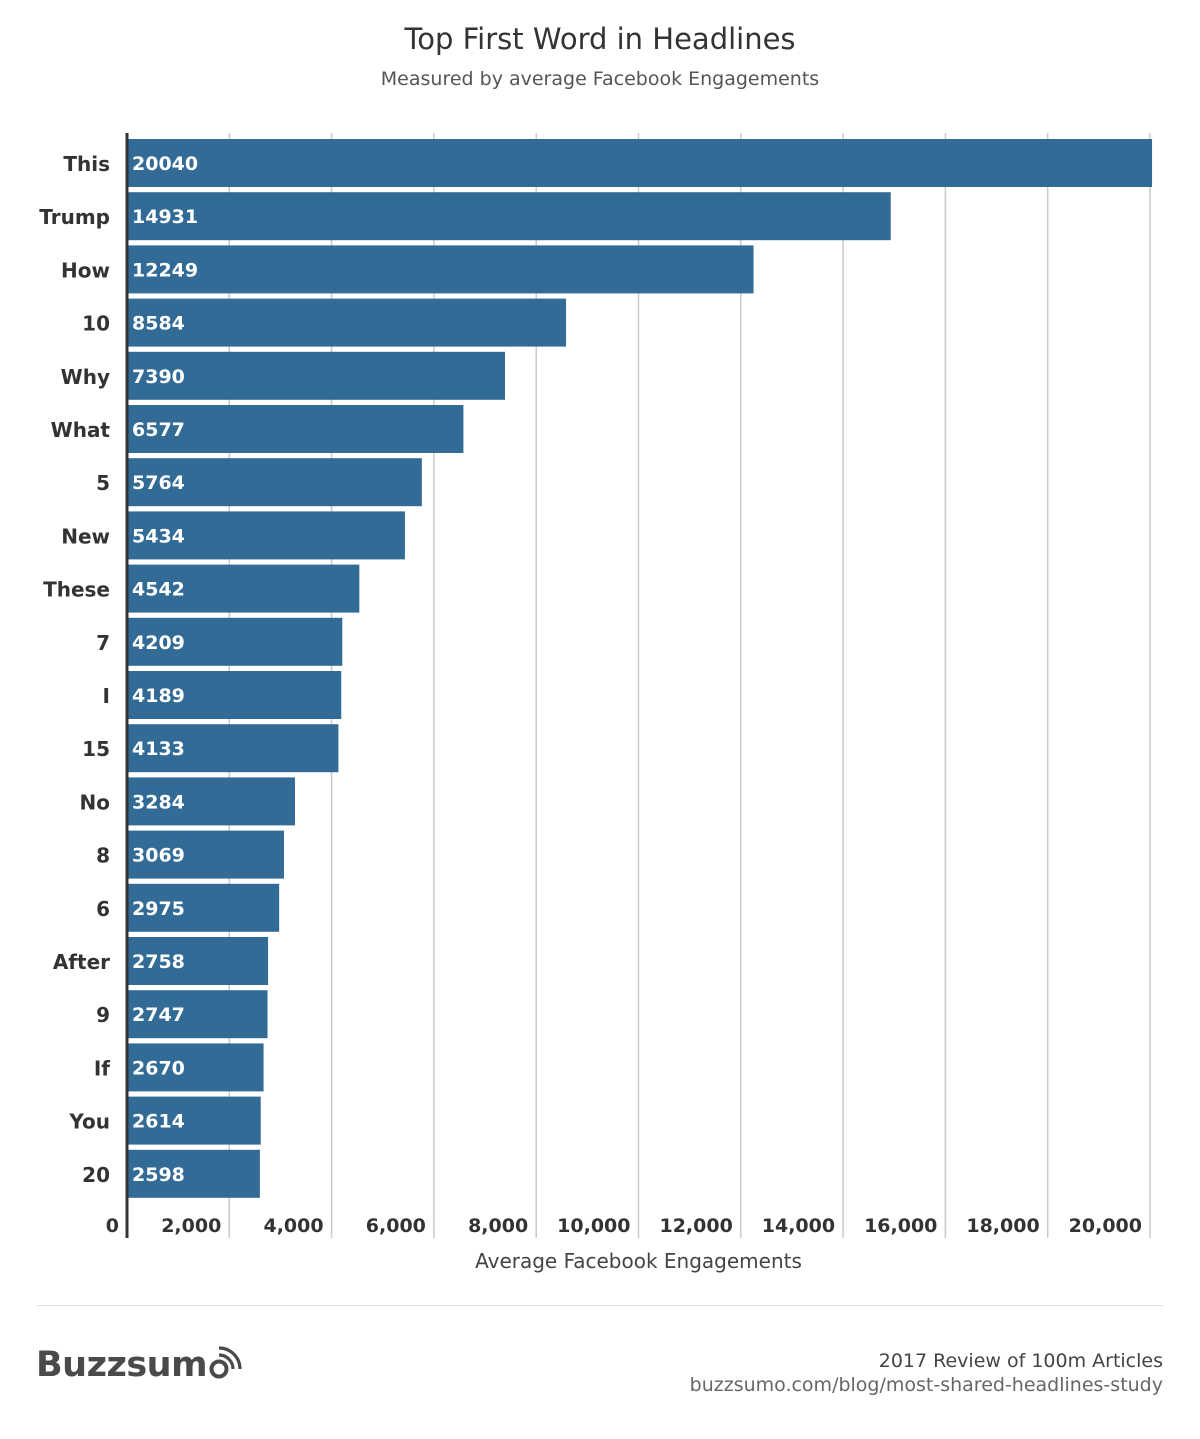  Describe the element at coordinates (74, 217) in the screenshot. I see `category-label: Trump` at that location.